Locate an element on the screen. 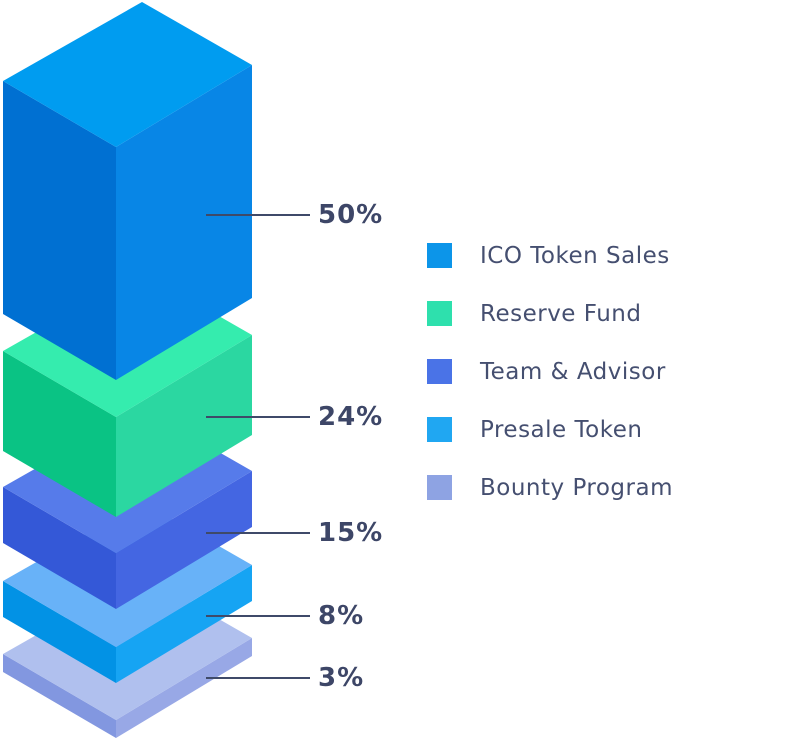  box-bounty-program-right-face is located at coordinates (184, 688).